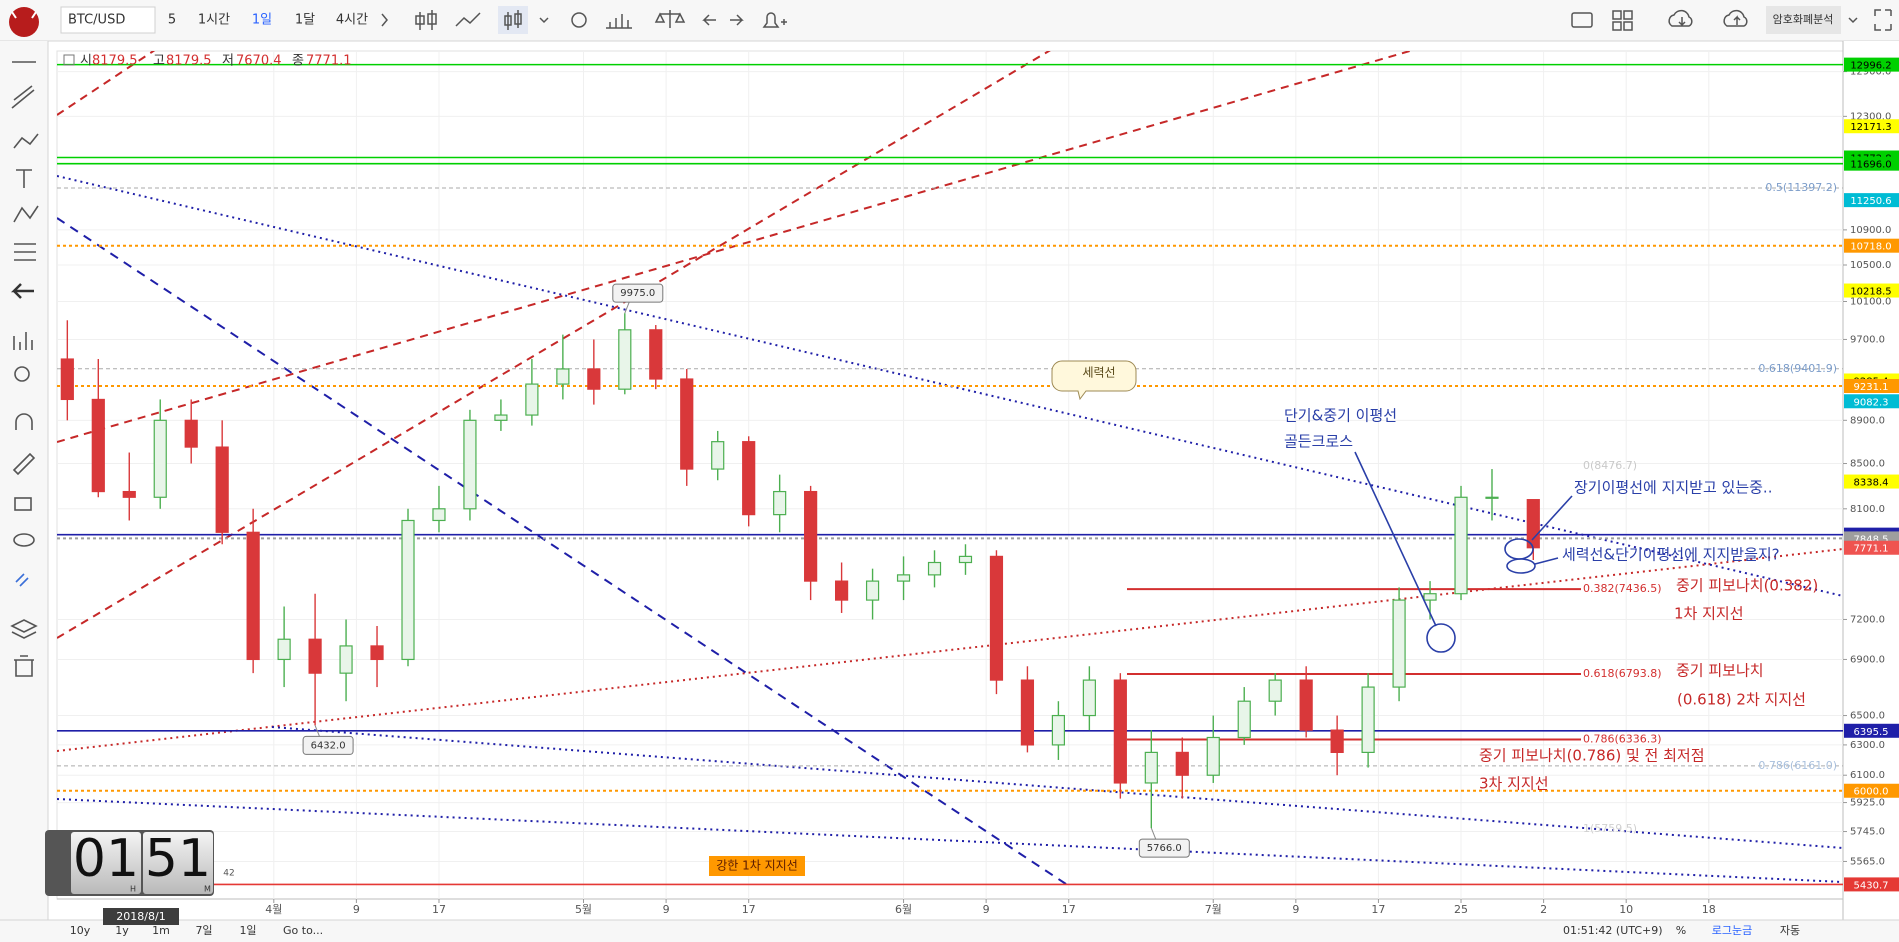 The height and width of the screenshot is (942, 1899). Describe the element at coordinates (328, 745) in the screenshot. I see `price-label: 6432.0` at that location.